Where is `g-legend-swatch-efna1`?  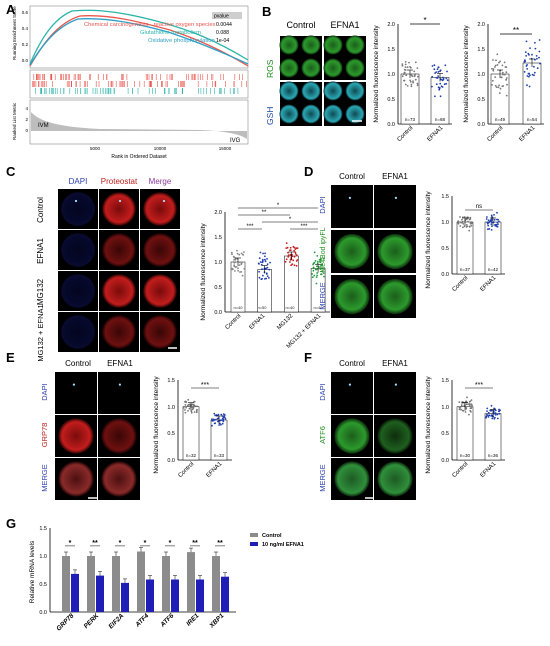
g-legend-swatch-efna1 is located at coordinates (254, 544).